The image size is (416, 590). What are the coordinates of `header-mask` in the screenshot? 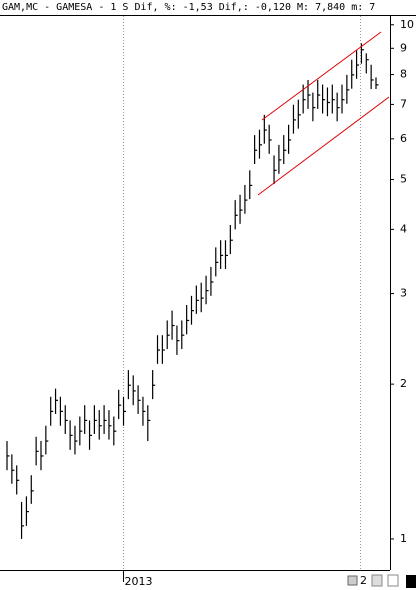 It's located at (385, 7).